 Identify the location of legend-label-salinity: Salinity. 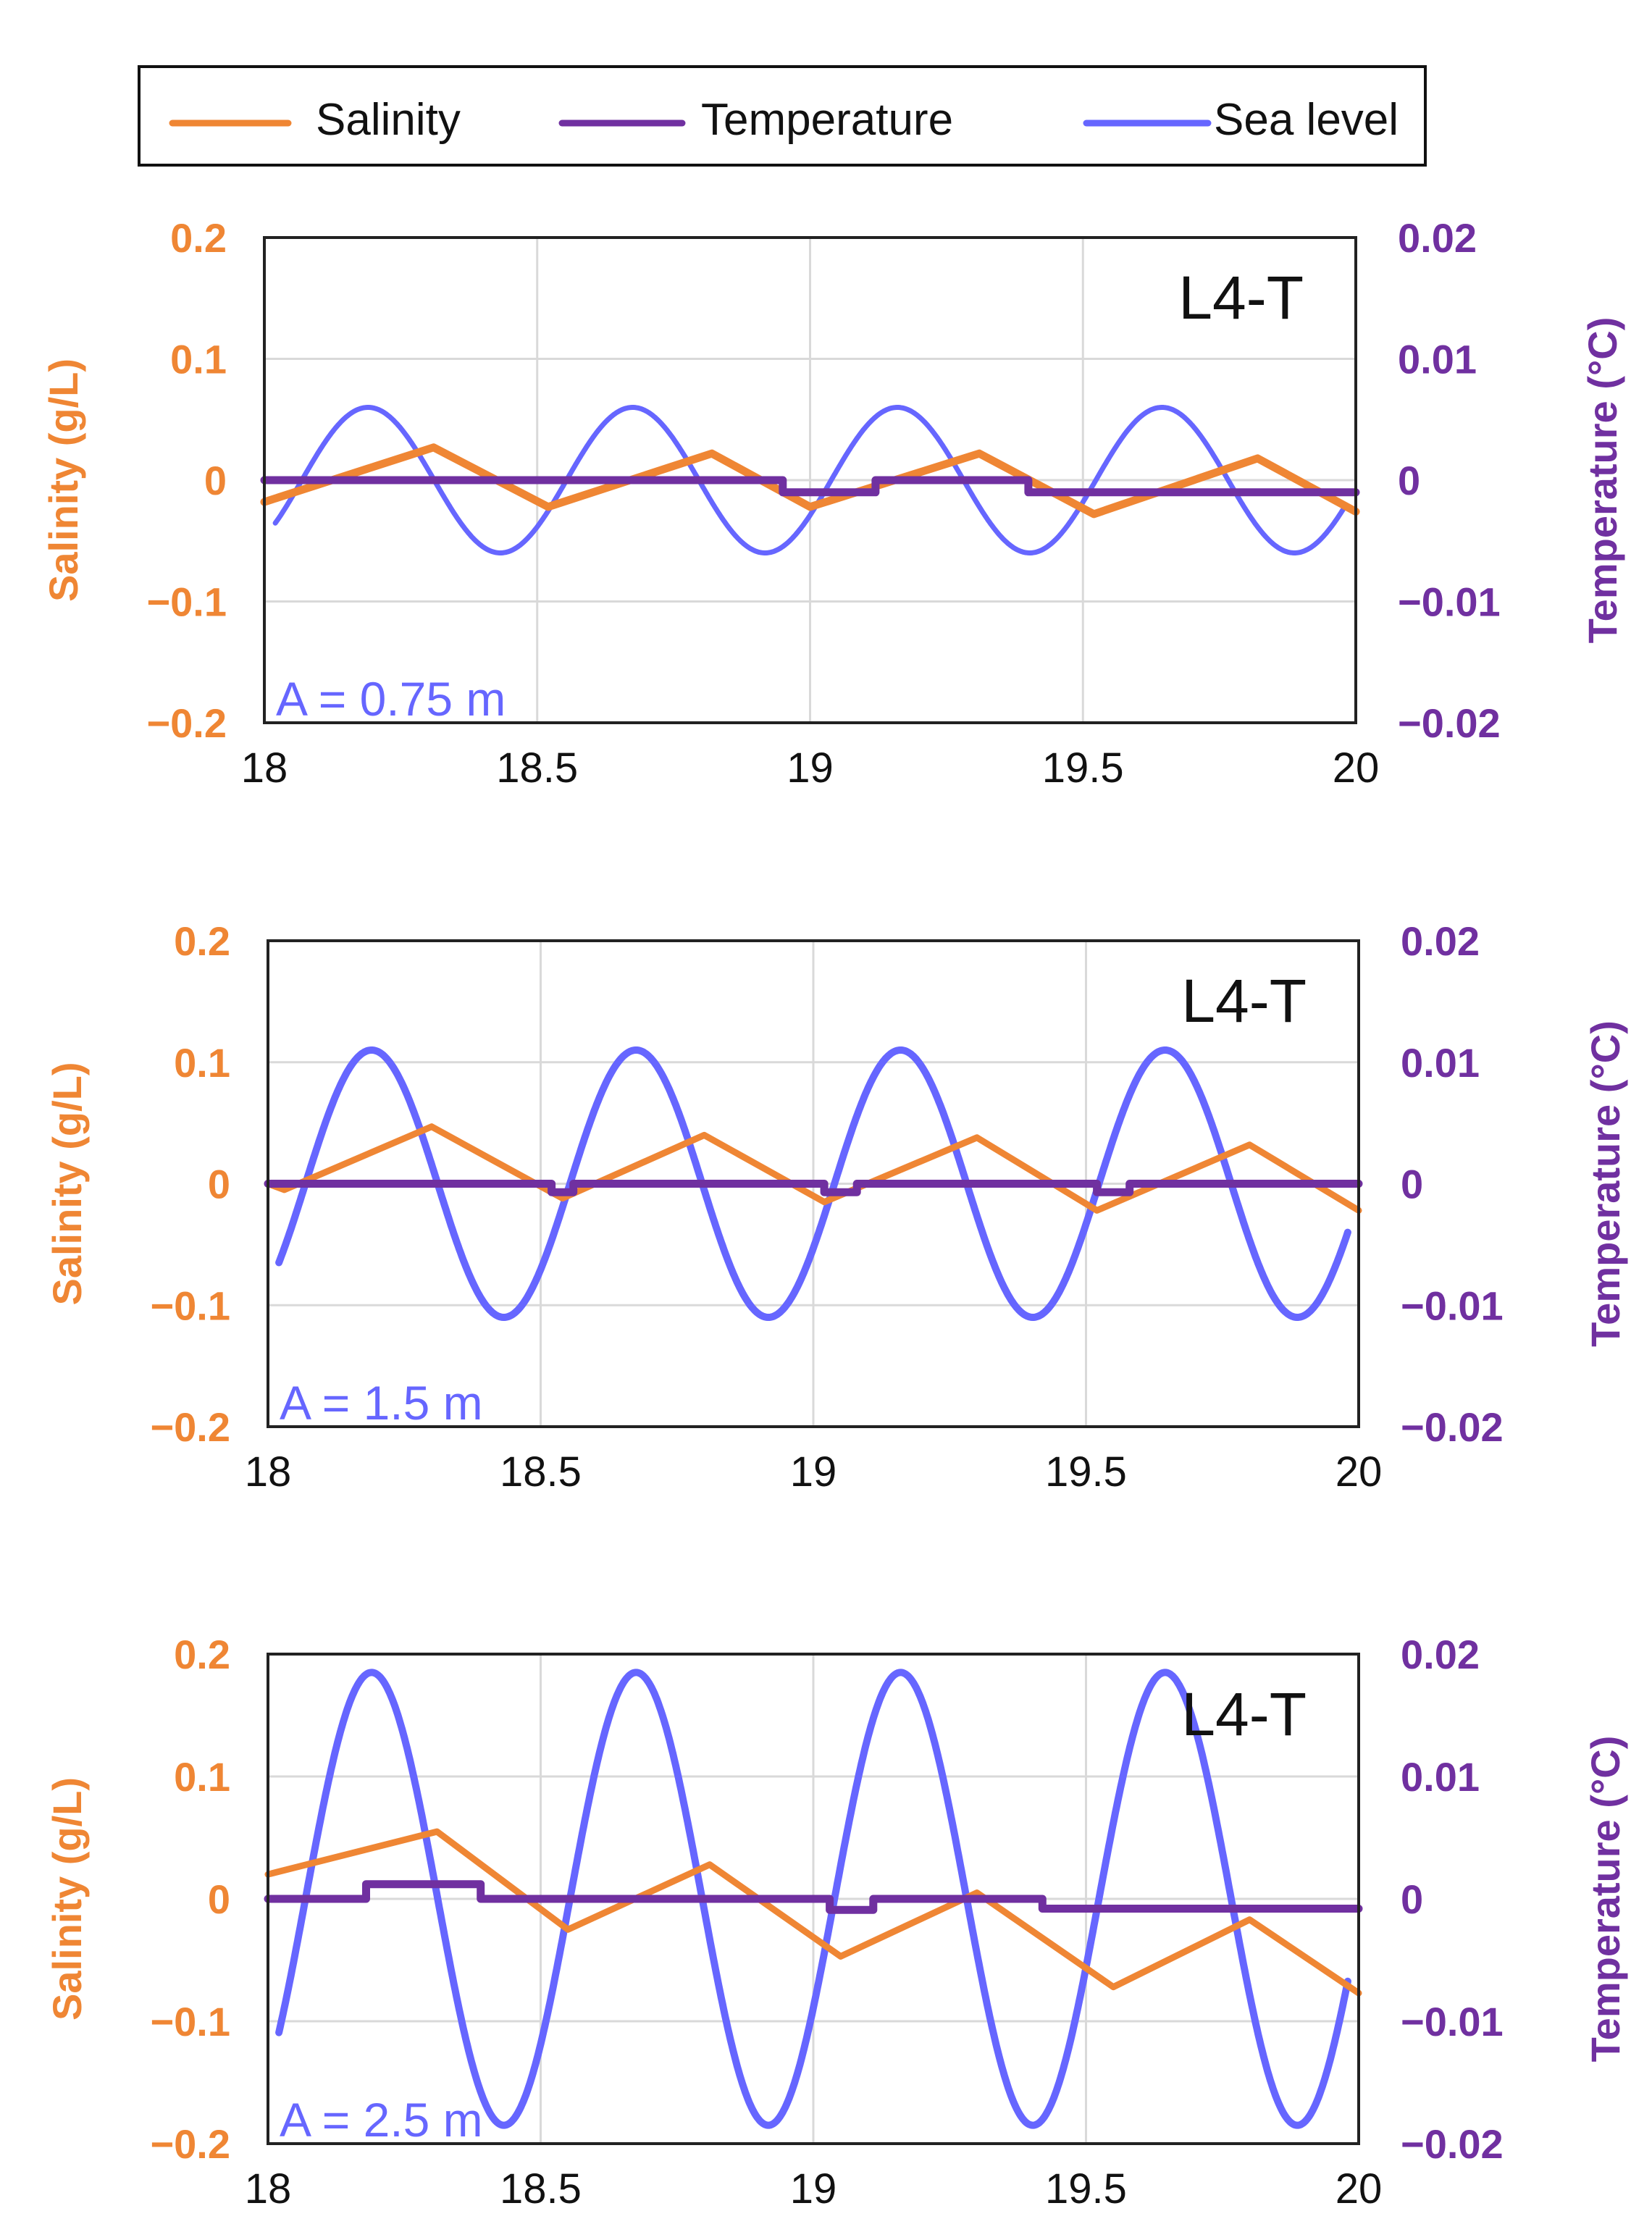
(388, 120).